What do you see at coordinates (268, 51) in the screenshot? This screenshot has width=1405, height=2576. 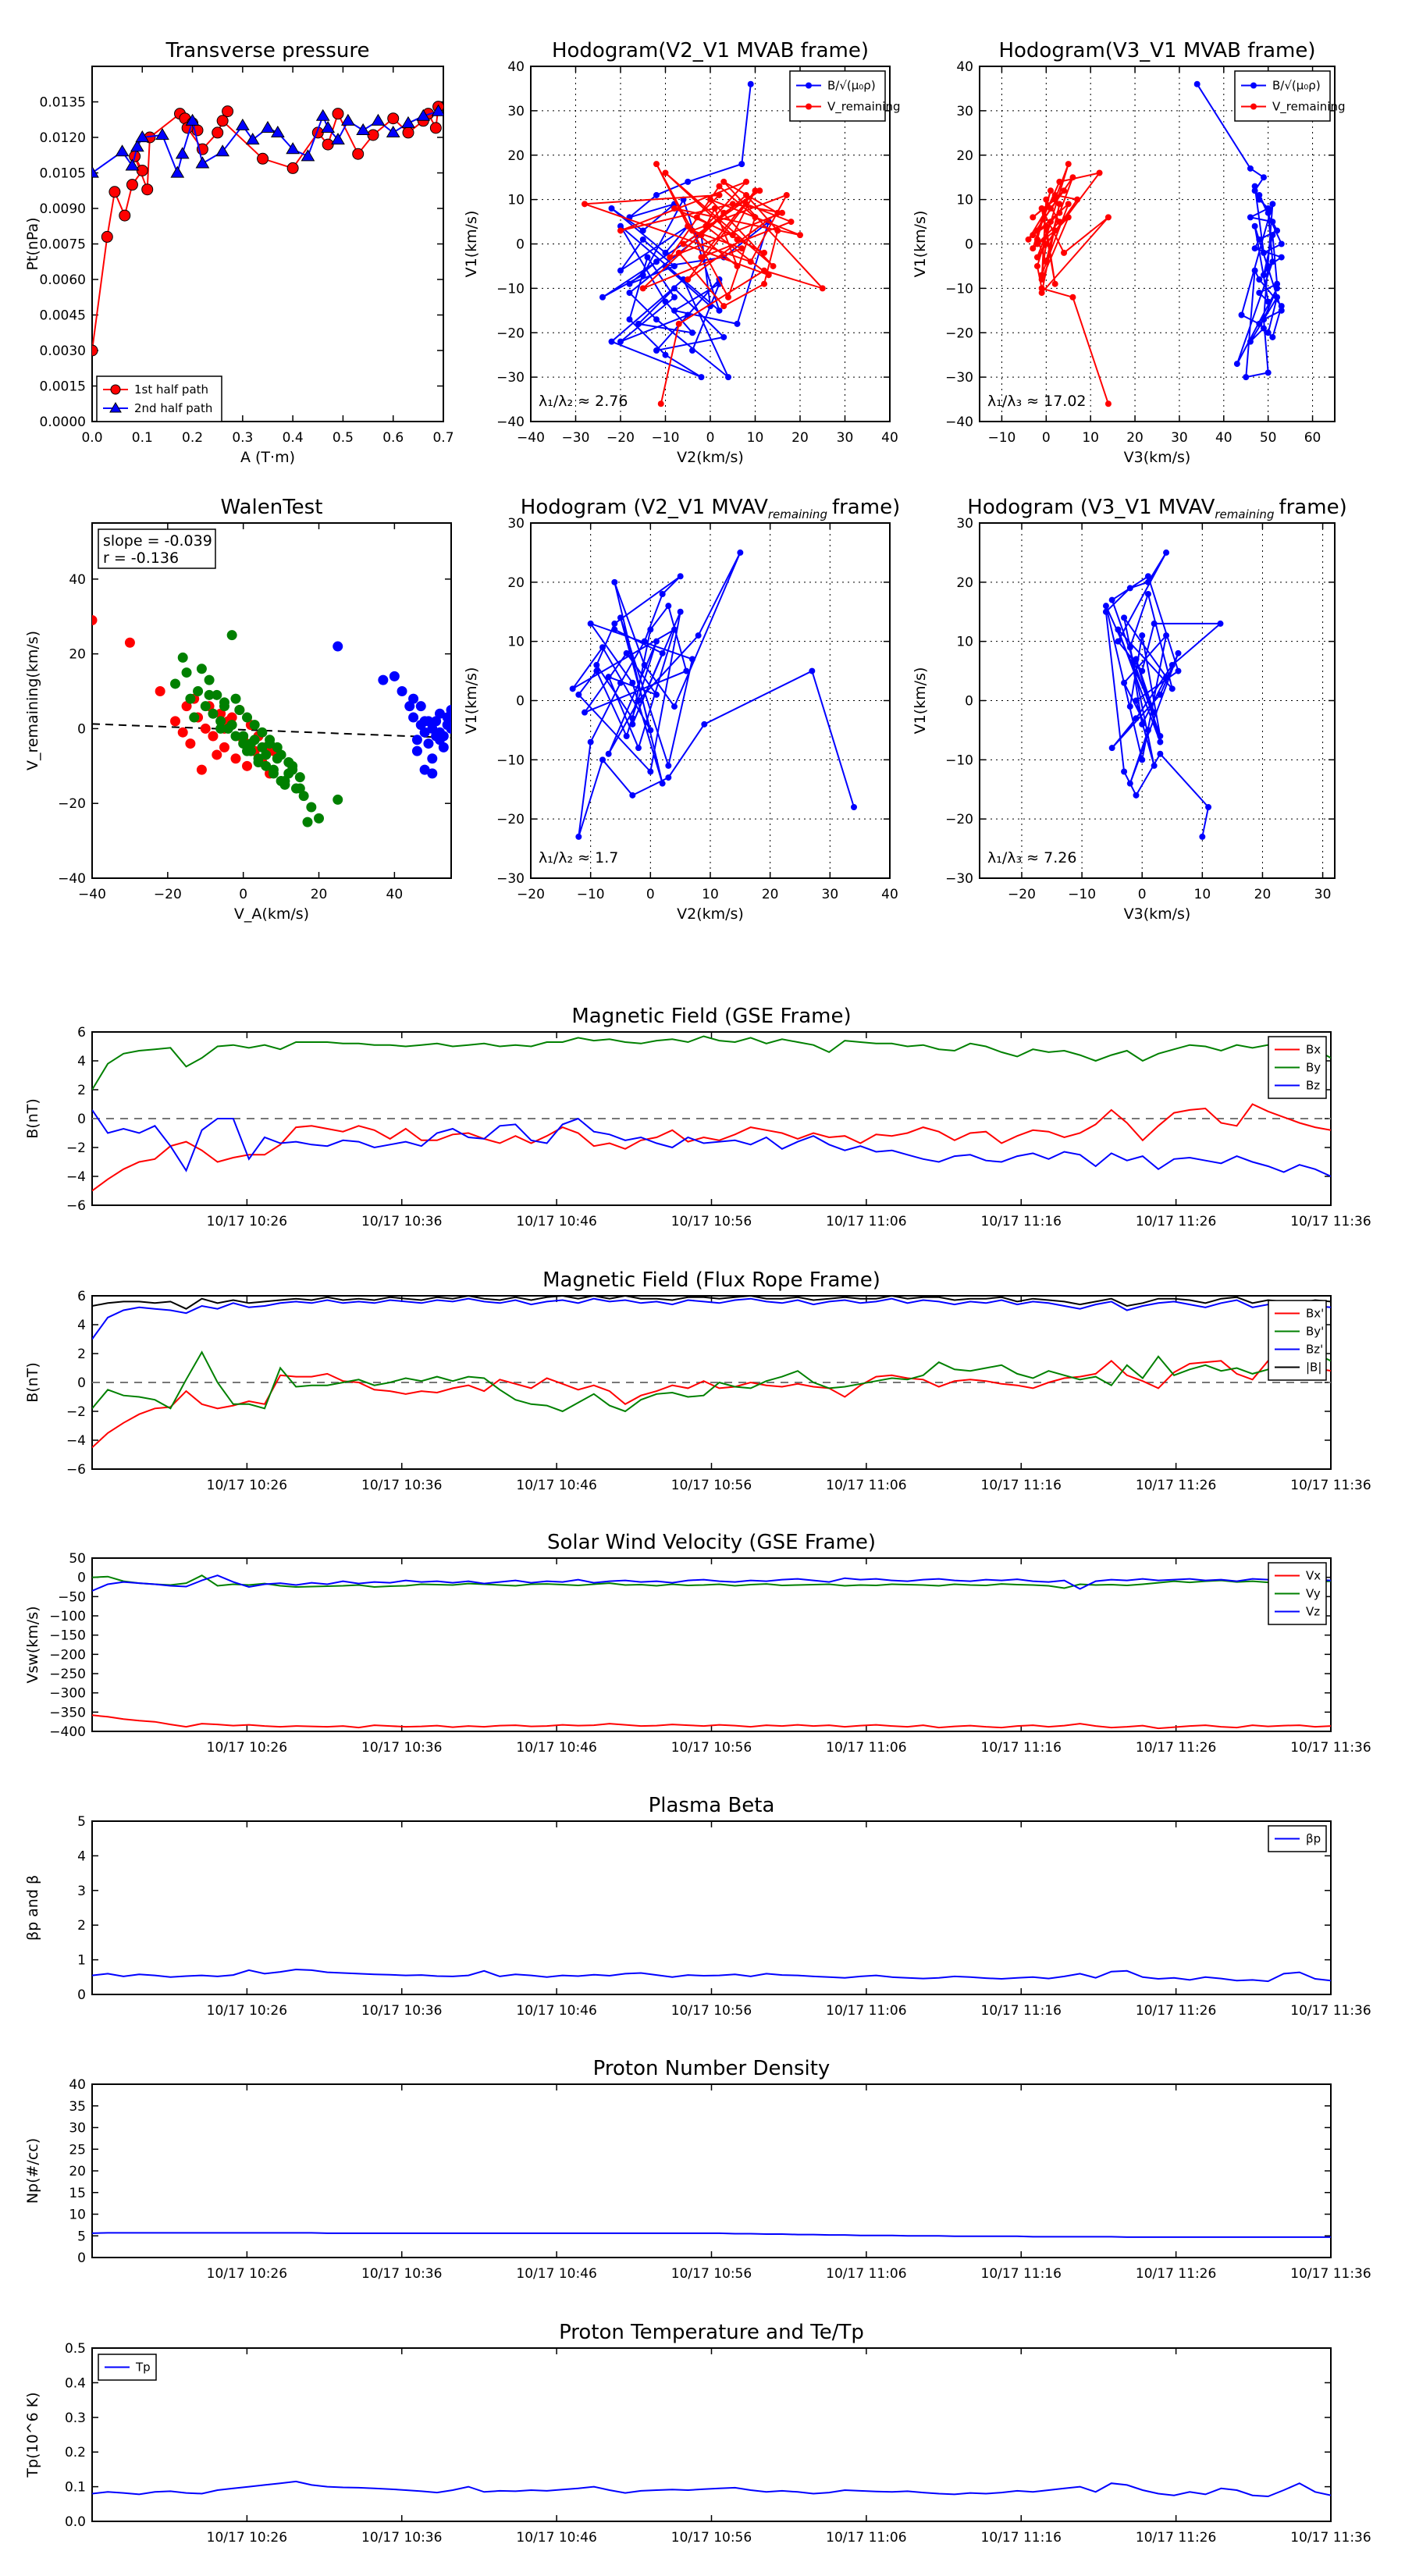 I see `chart-title: Transverse pressure` at bounding box center [268, 51].